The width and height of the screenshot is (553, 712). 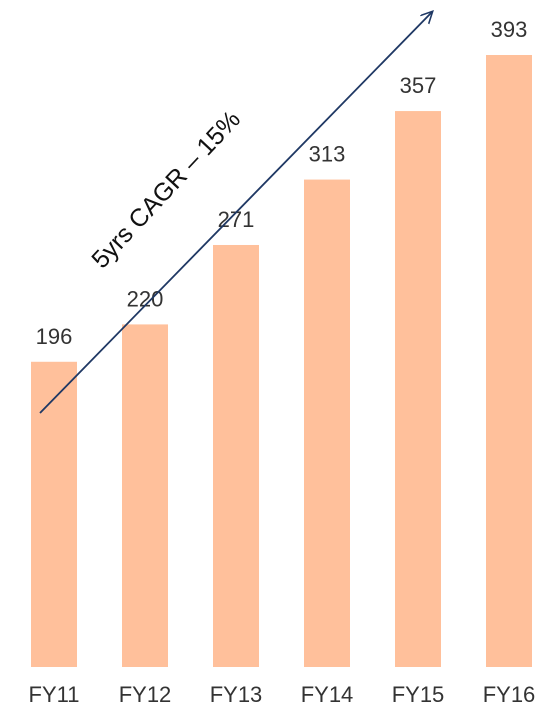 I want to click on x-tick-label-fy12: FY12, so click(x=145, y=694).